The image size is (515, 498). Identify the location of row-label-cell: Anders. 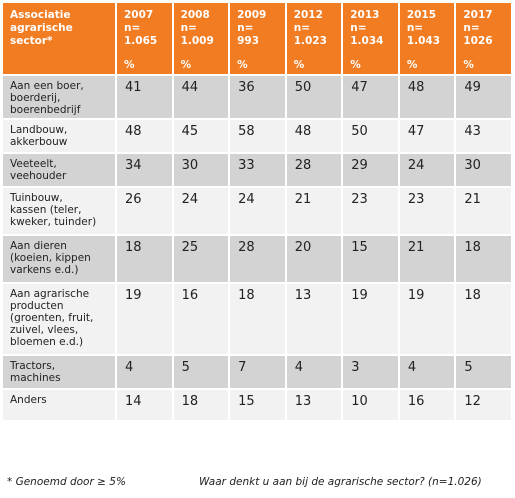
(60, 405).